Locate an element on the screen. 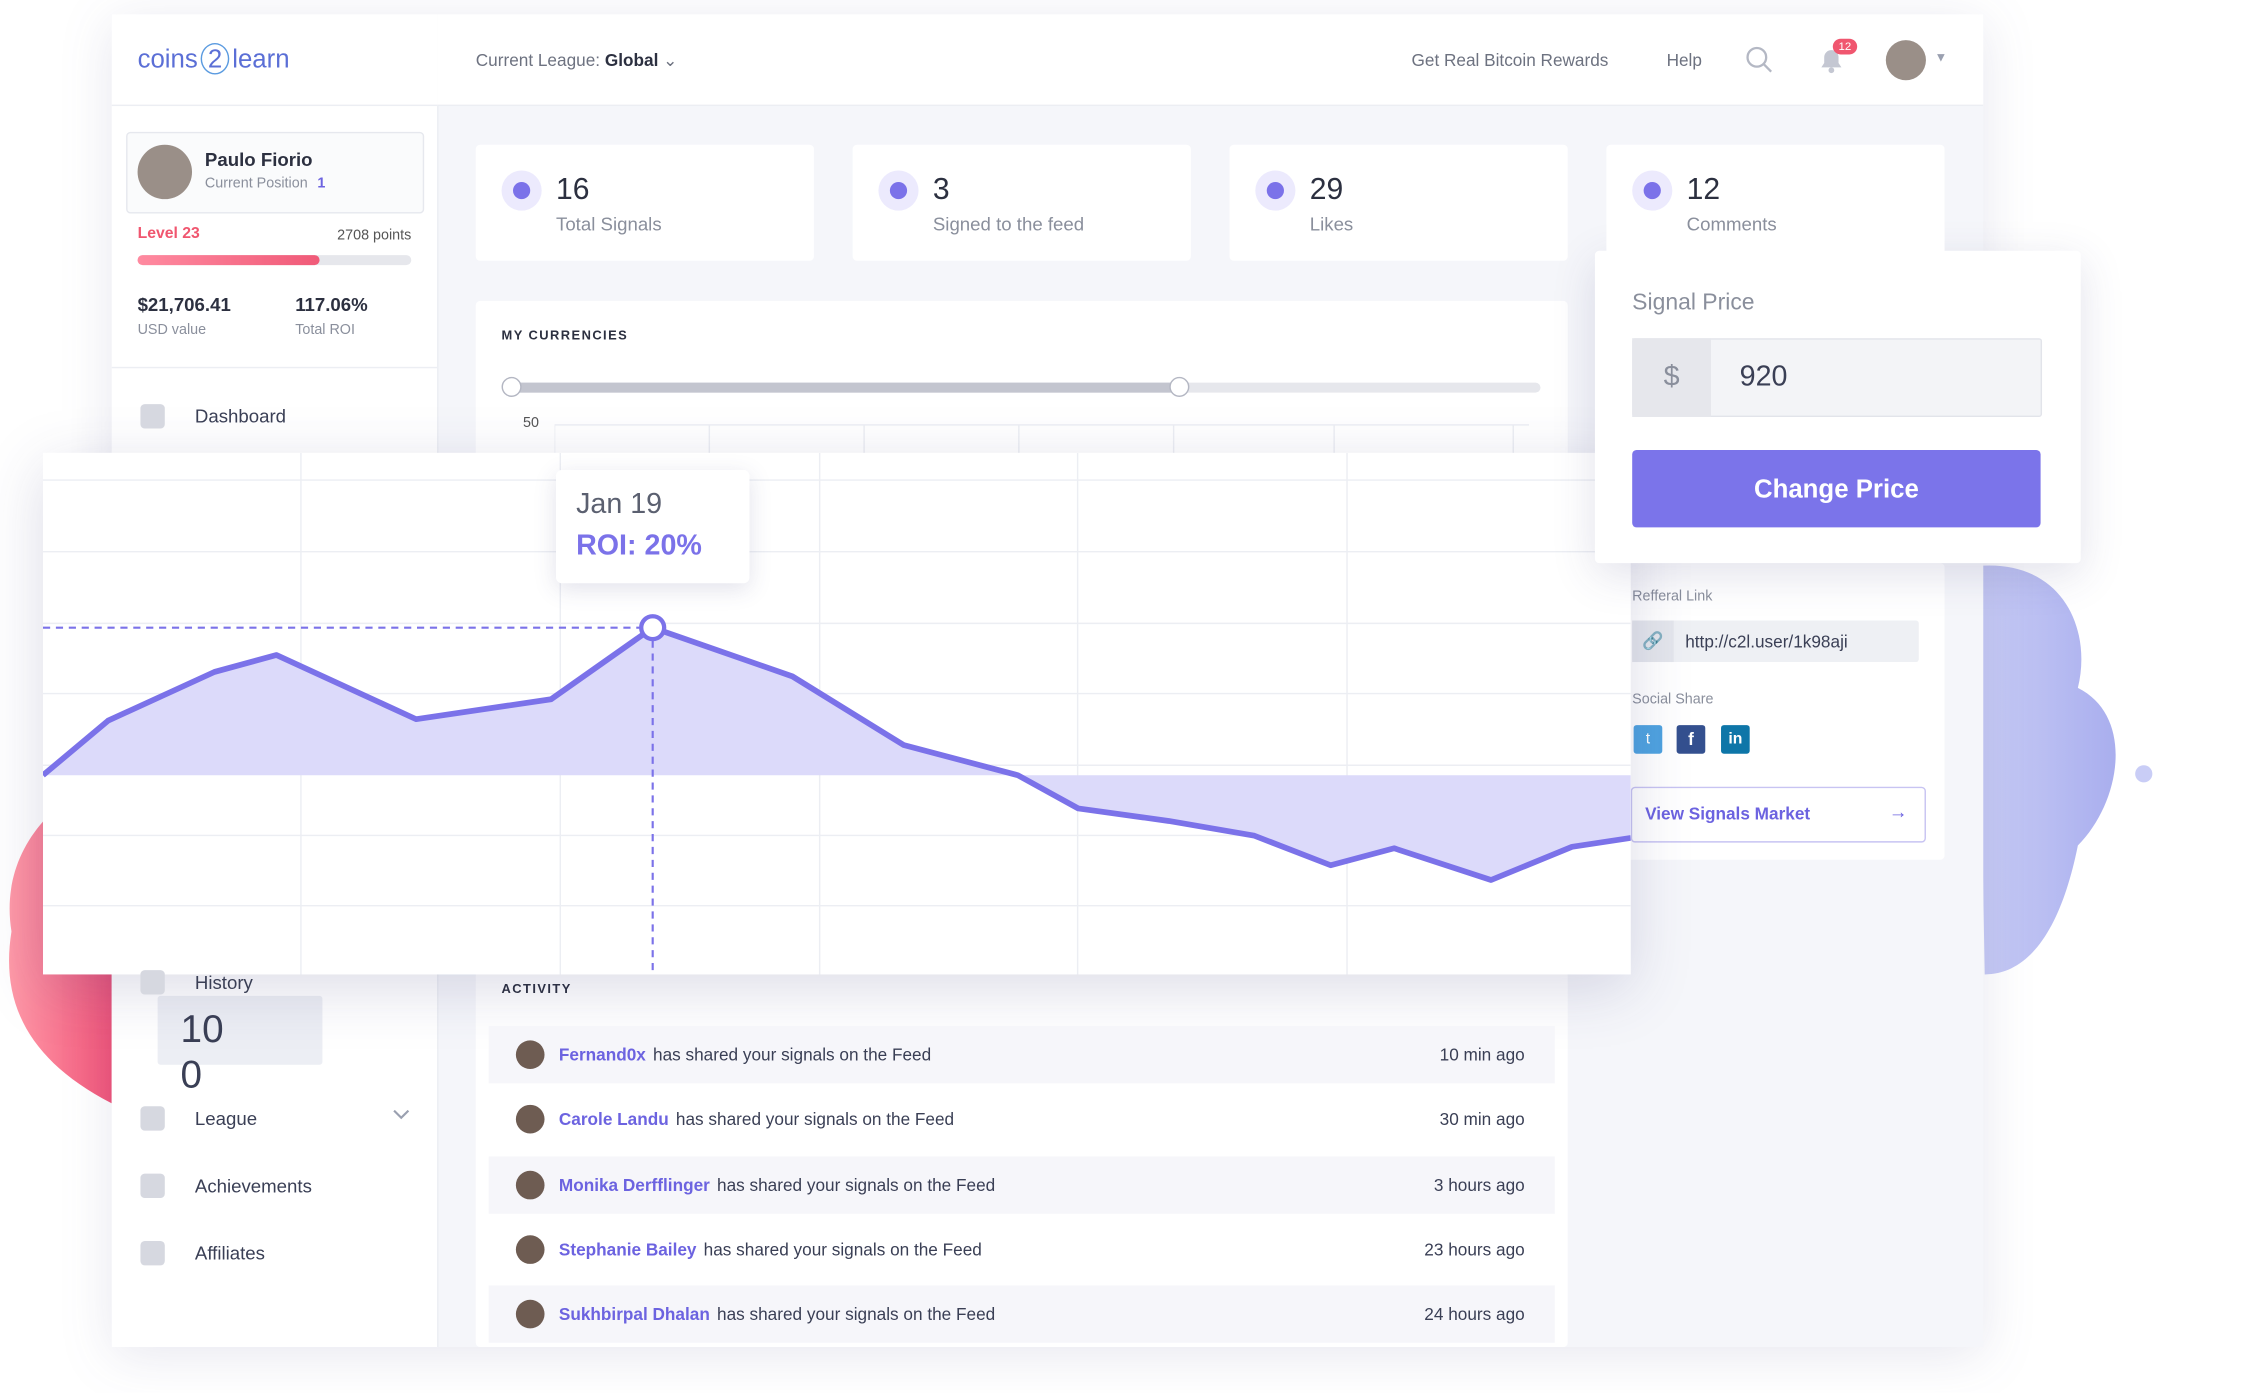 The height and width of the screenshot is (1393, 2247). currency: $ is located at coordinates (1672, 378).